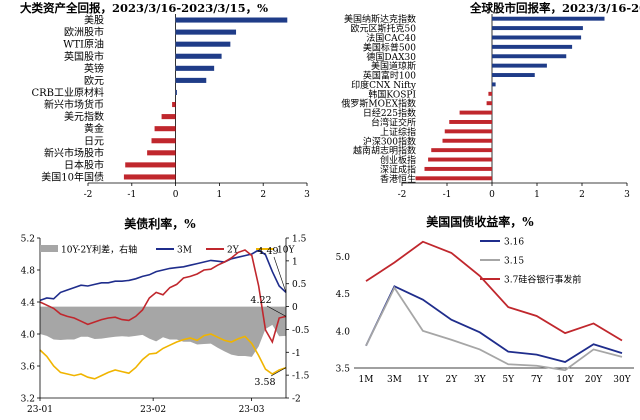  Describe the element at coordinates (402, 195) in the screenshot. I see `equity-returns-x-tick-label: -2` at that location.